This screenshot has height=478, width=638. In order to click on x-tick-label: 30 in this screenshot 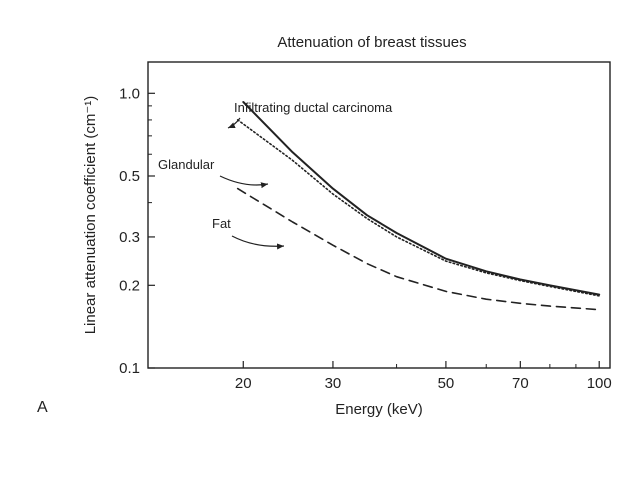, I will do `click(333, 383)`.